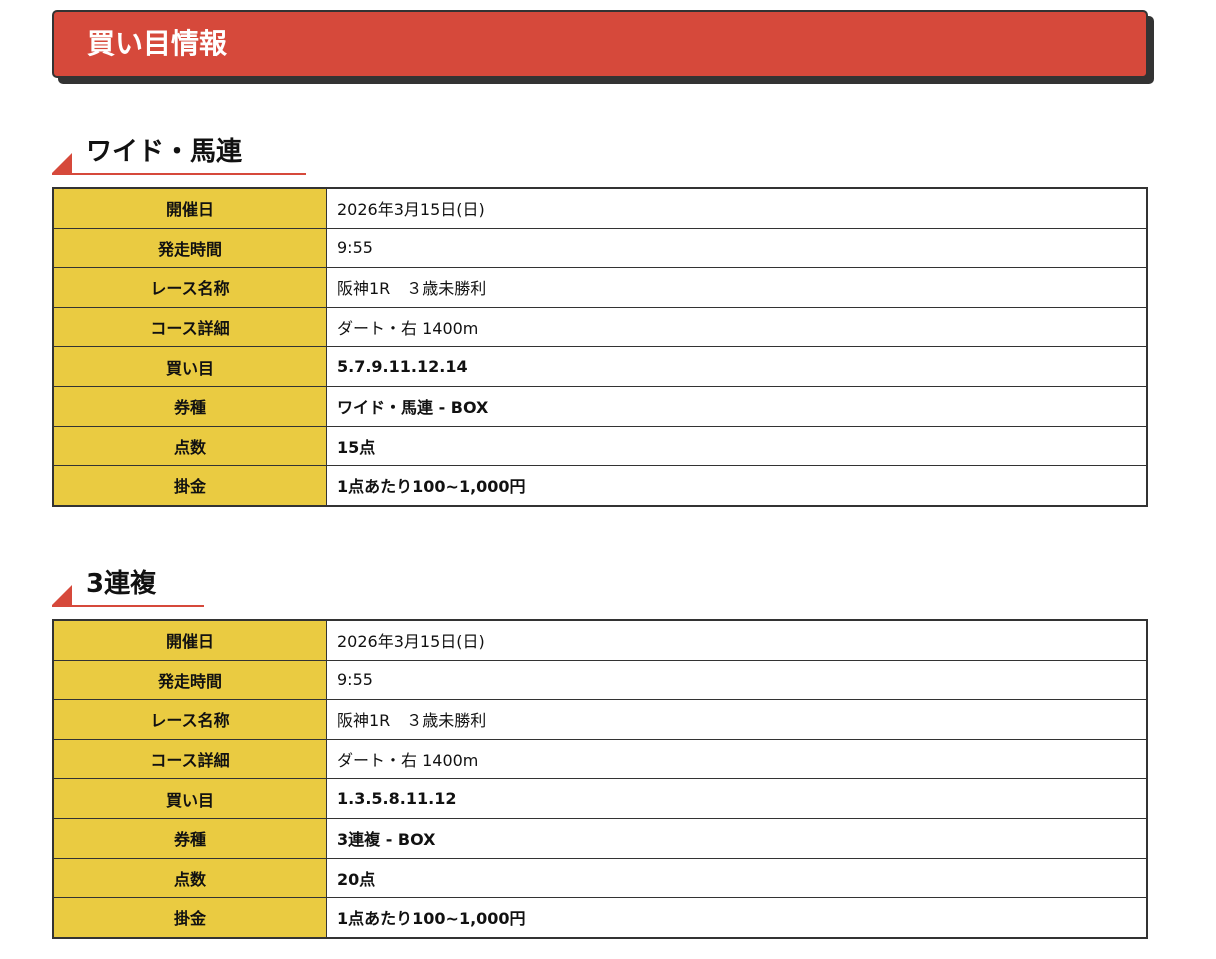 This screenshot has width=1216, height=959. Describe the element at coordinates (600, 44) in the screenshot. I see `page-title-banner: 買い目情報` at that location.